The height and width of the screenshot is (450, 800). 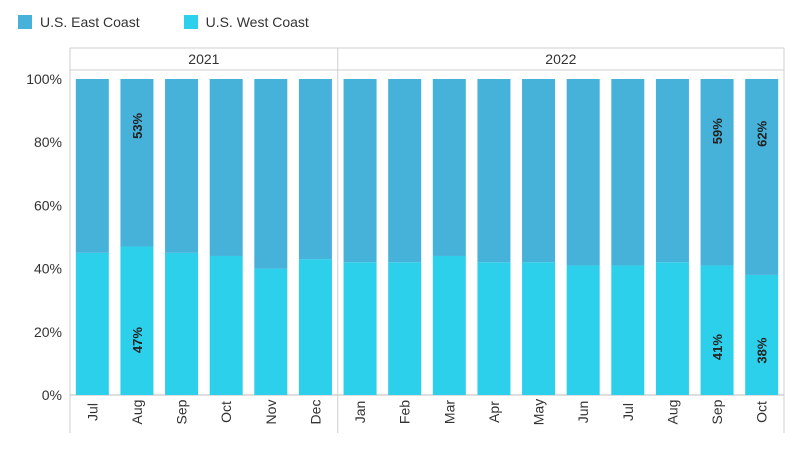 What do you see at coordinates (25, 22) in the screenshot?
I see `legend-swatch-east-coast` at bounding box center [25, 22].